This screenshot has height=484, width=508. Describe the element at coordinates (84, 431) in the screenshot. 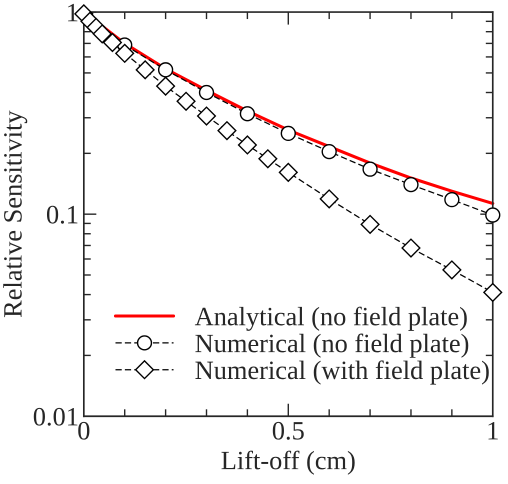

I see `x-tick-label: 0` at that location.